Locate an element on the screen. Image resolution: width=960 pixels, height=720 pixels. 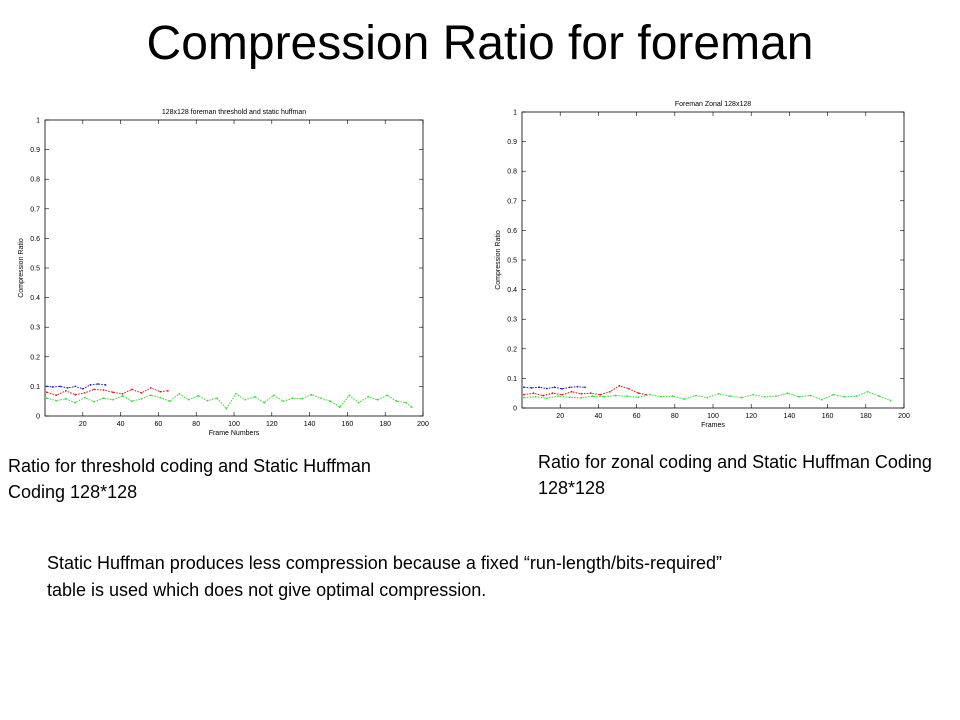
slide-title: Compression Ratio for foreman is located at coordinates (480, 43).